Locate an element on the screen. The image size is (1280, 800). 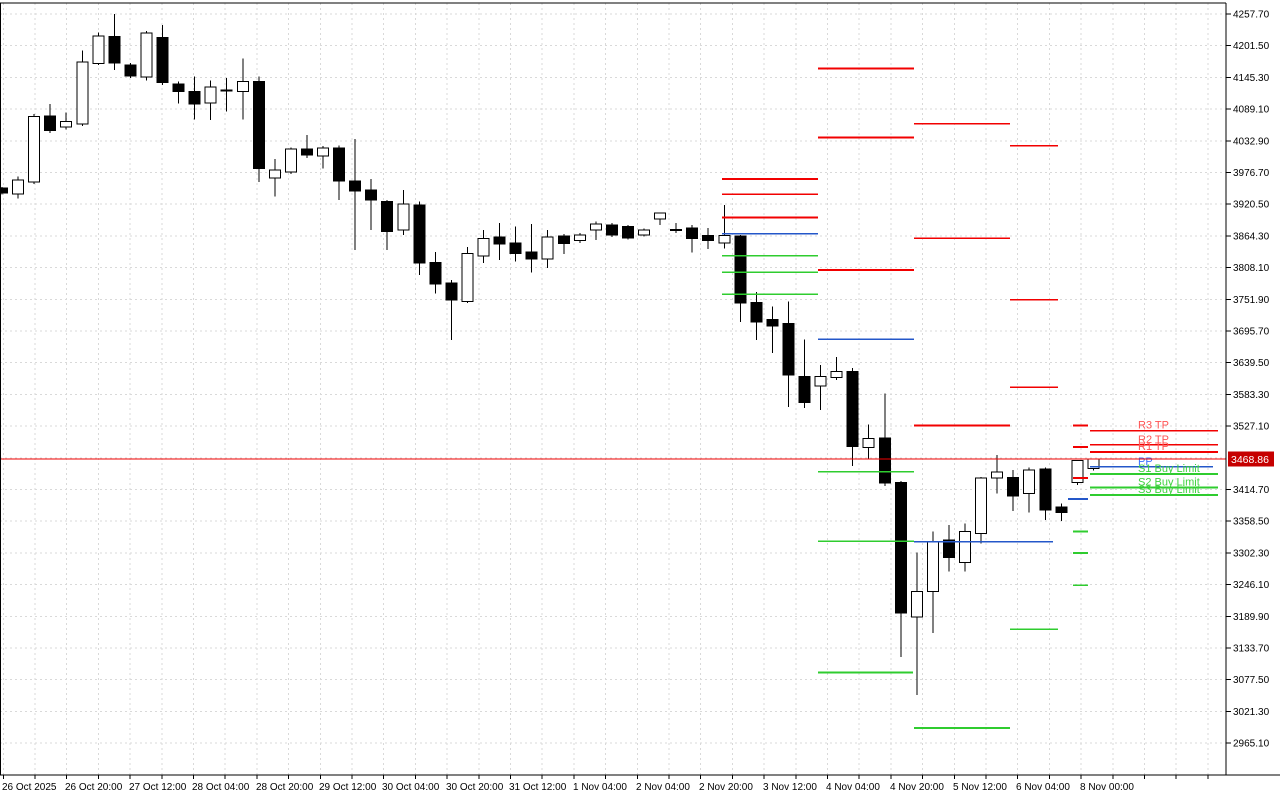
price-tick-label: 2965.10 is located at coordinates (1251, 744).